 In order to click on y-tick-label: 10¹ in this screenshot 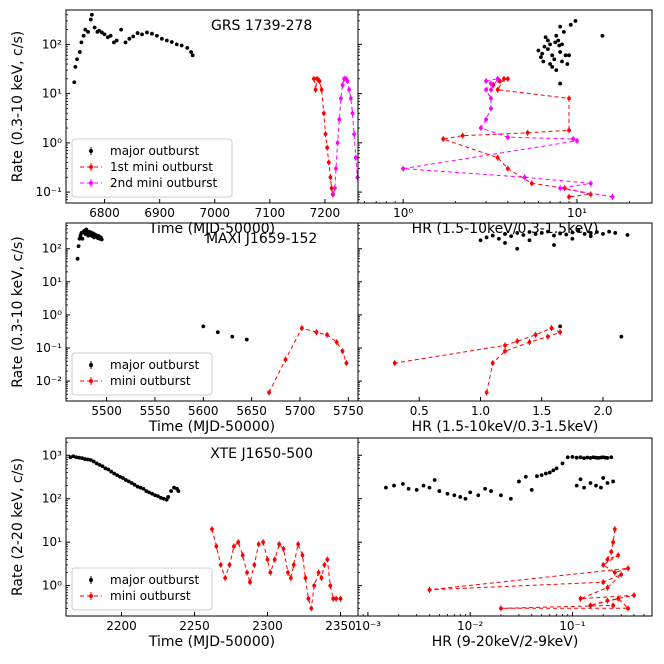, I will do `click(52, 542)`.